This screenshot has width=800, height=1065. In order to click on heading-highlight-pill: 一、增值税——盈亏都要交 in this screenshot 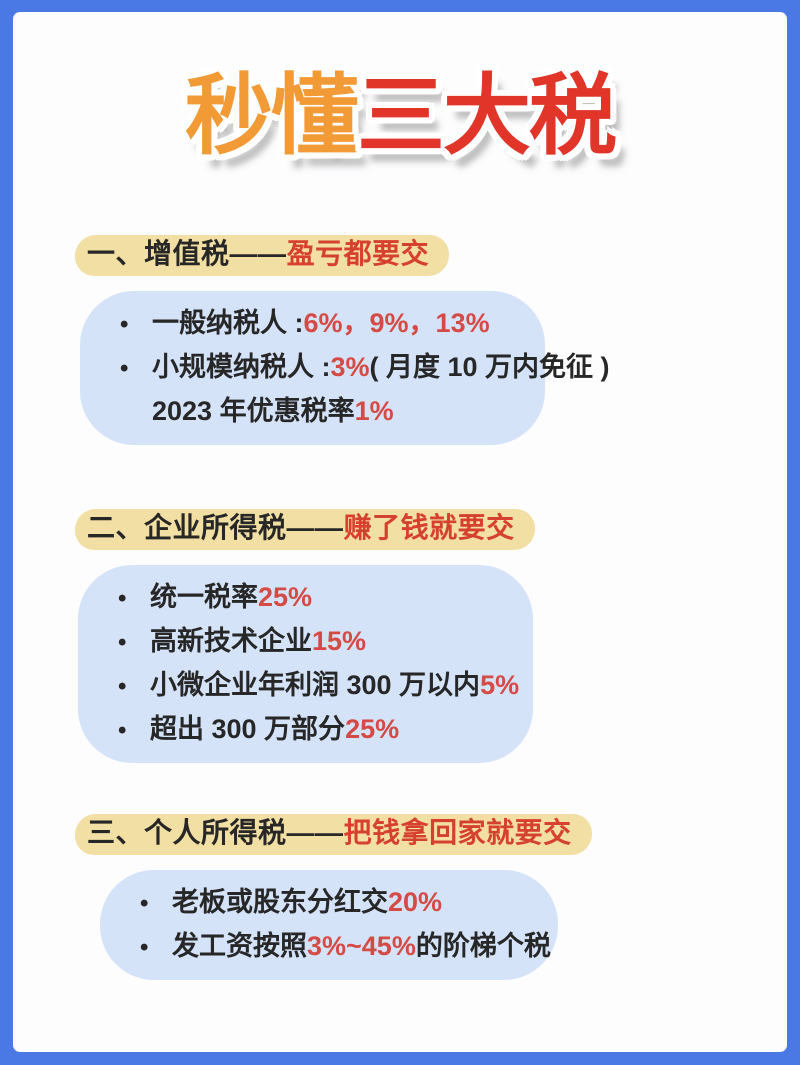, I will do `click(262, 256)`.